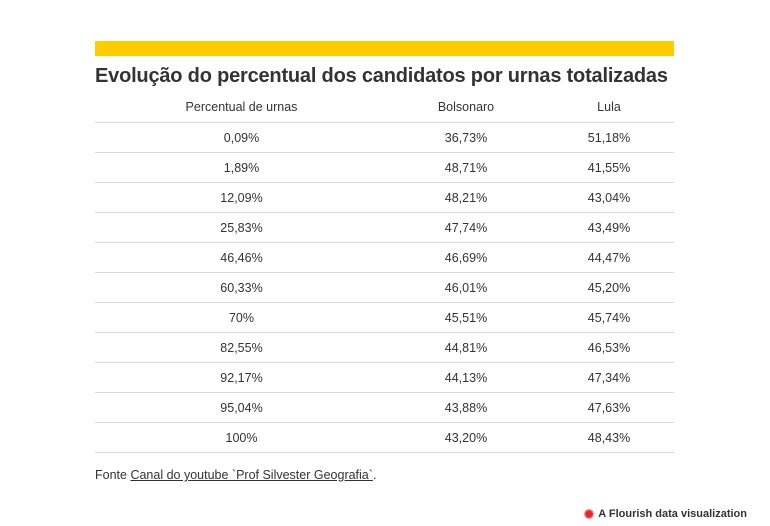 This screenshot has width=770, height=526. What do you see at coordinates (241, 167) in the screenshot?
I see `cell-percentual-urnas: 1,89%` at bounding box center [241, 167].